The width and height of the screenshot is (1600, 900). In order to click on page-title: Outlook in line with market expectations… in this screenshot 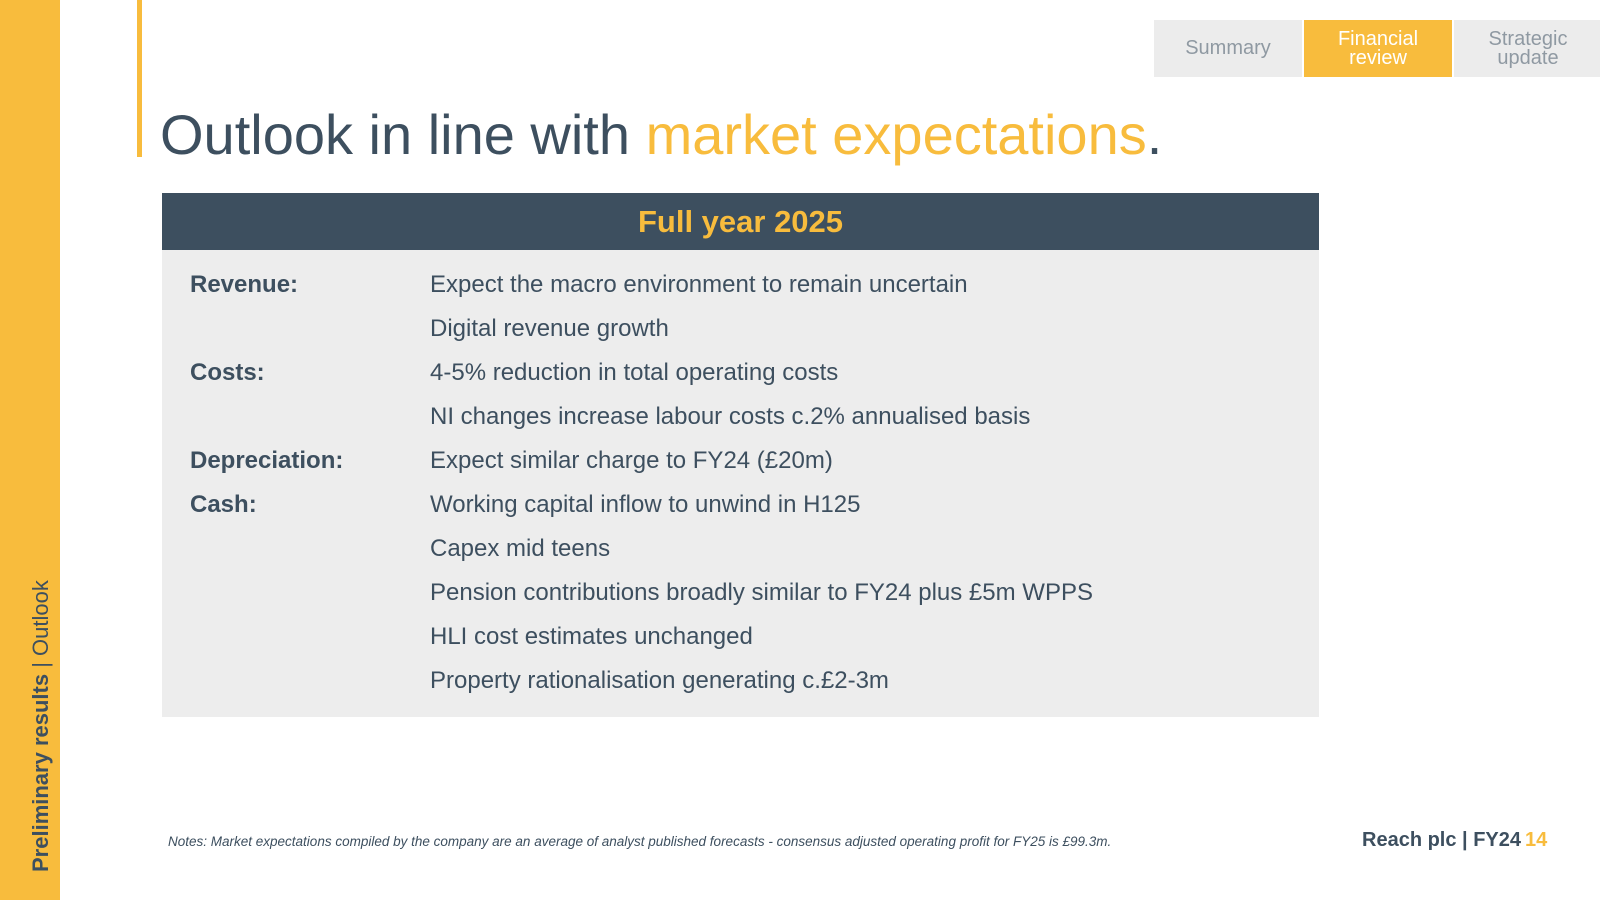, I will do `click(661, 135)`.